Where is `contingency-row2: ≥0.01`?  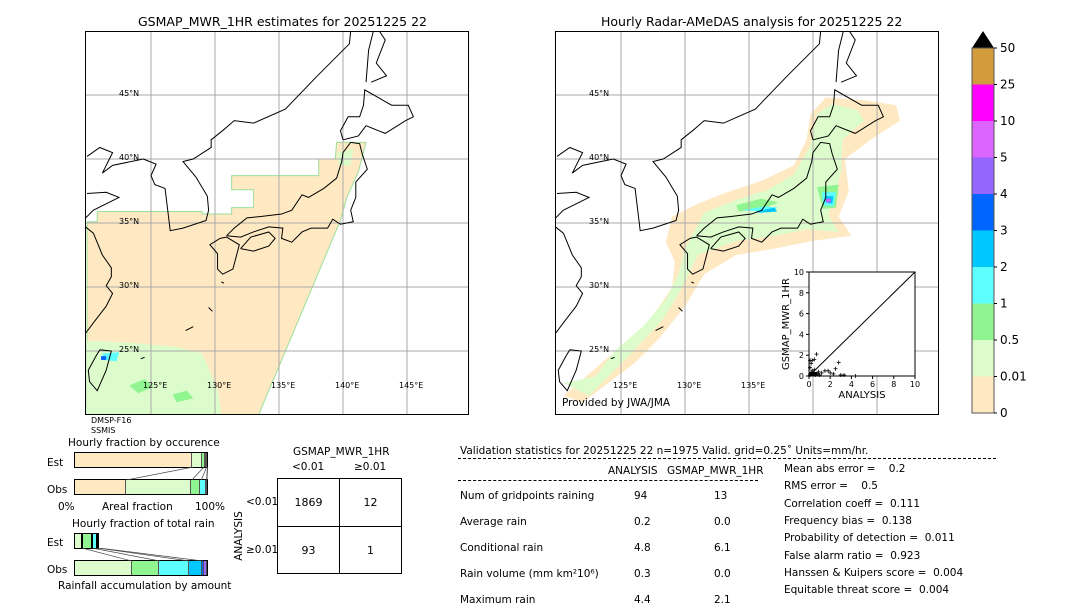
contingency-row2: ≥0.01 is located at coordinates (262, 550).